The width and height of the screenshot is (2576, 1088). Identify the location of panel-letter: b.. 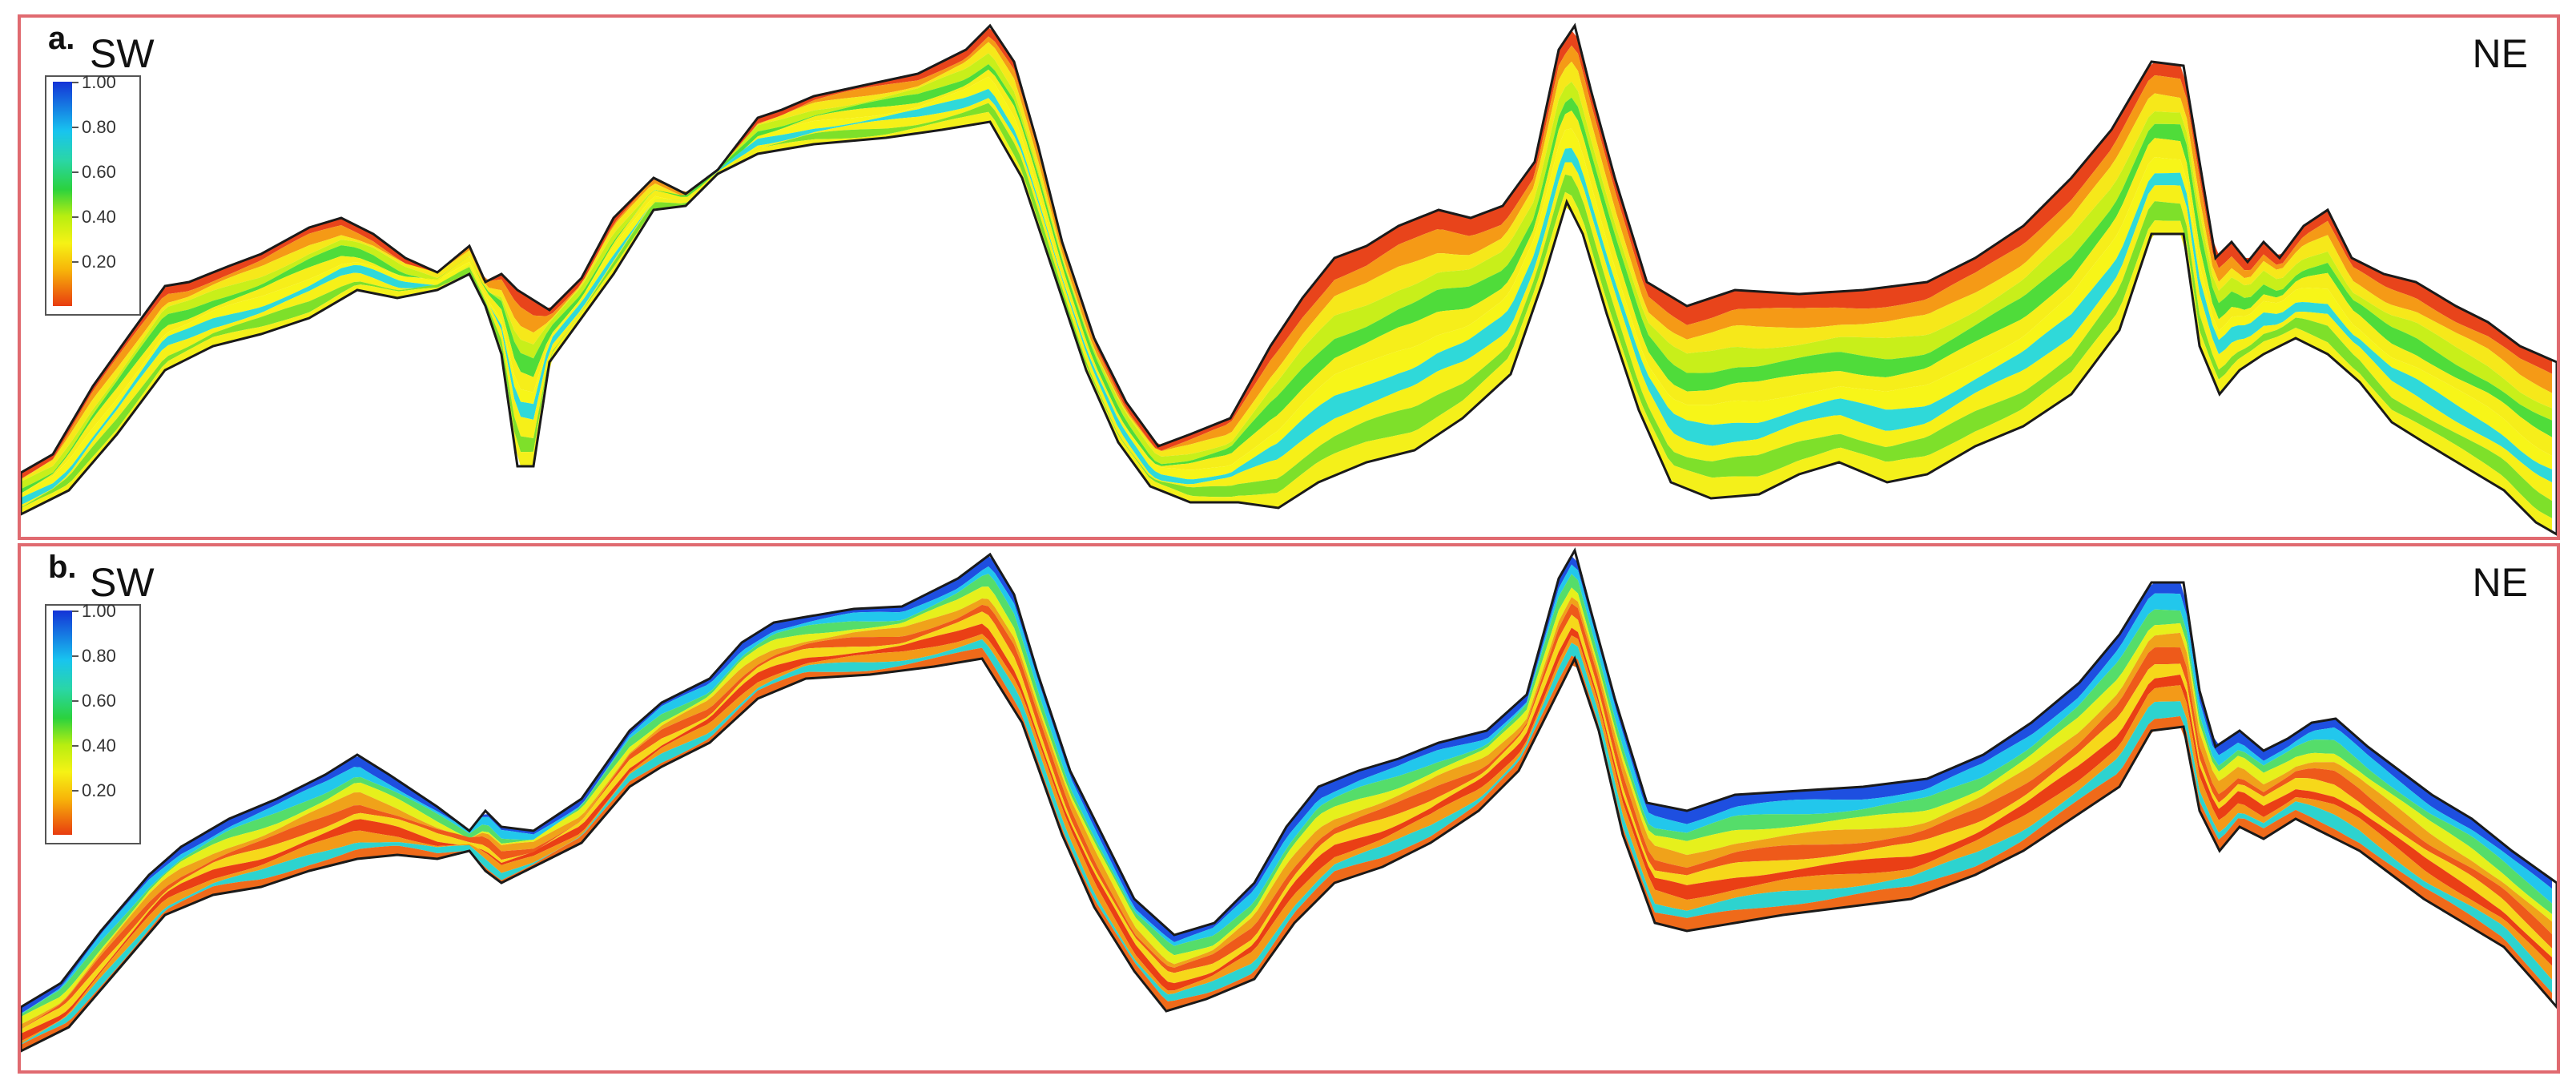
(62, 567).